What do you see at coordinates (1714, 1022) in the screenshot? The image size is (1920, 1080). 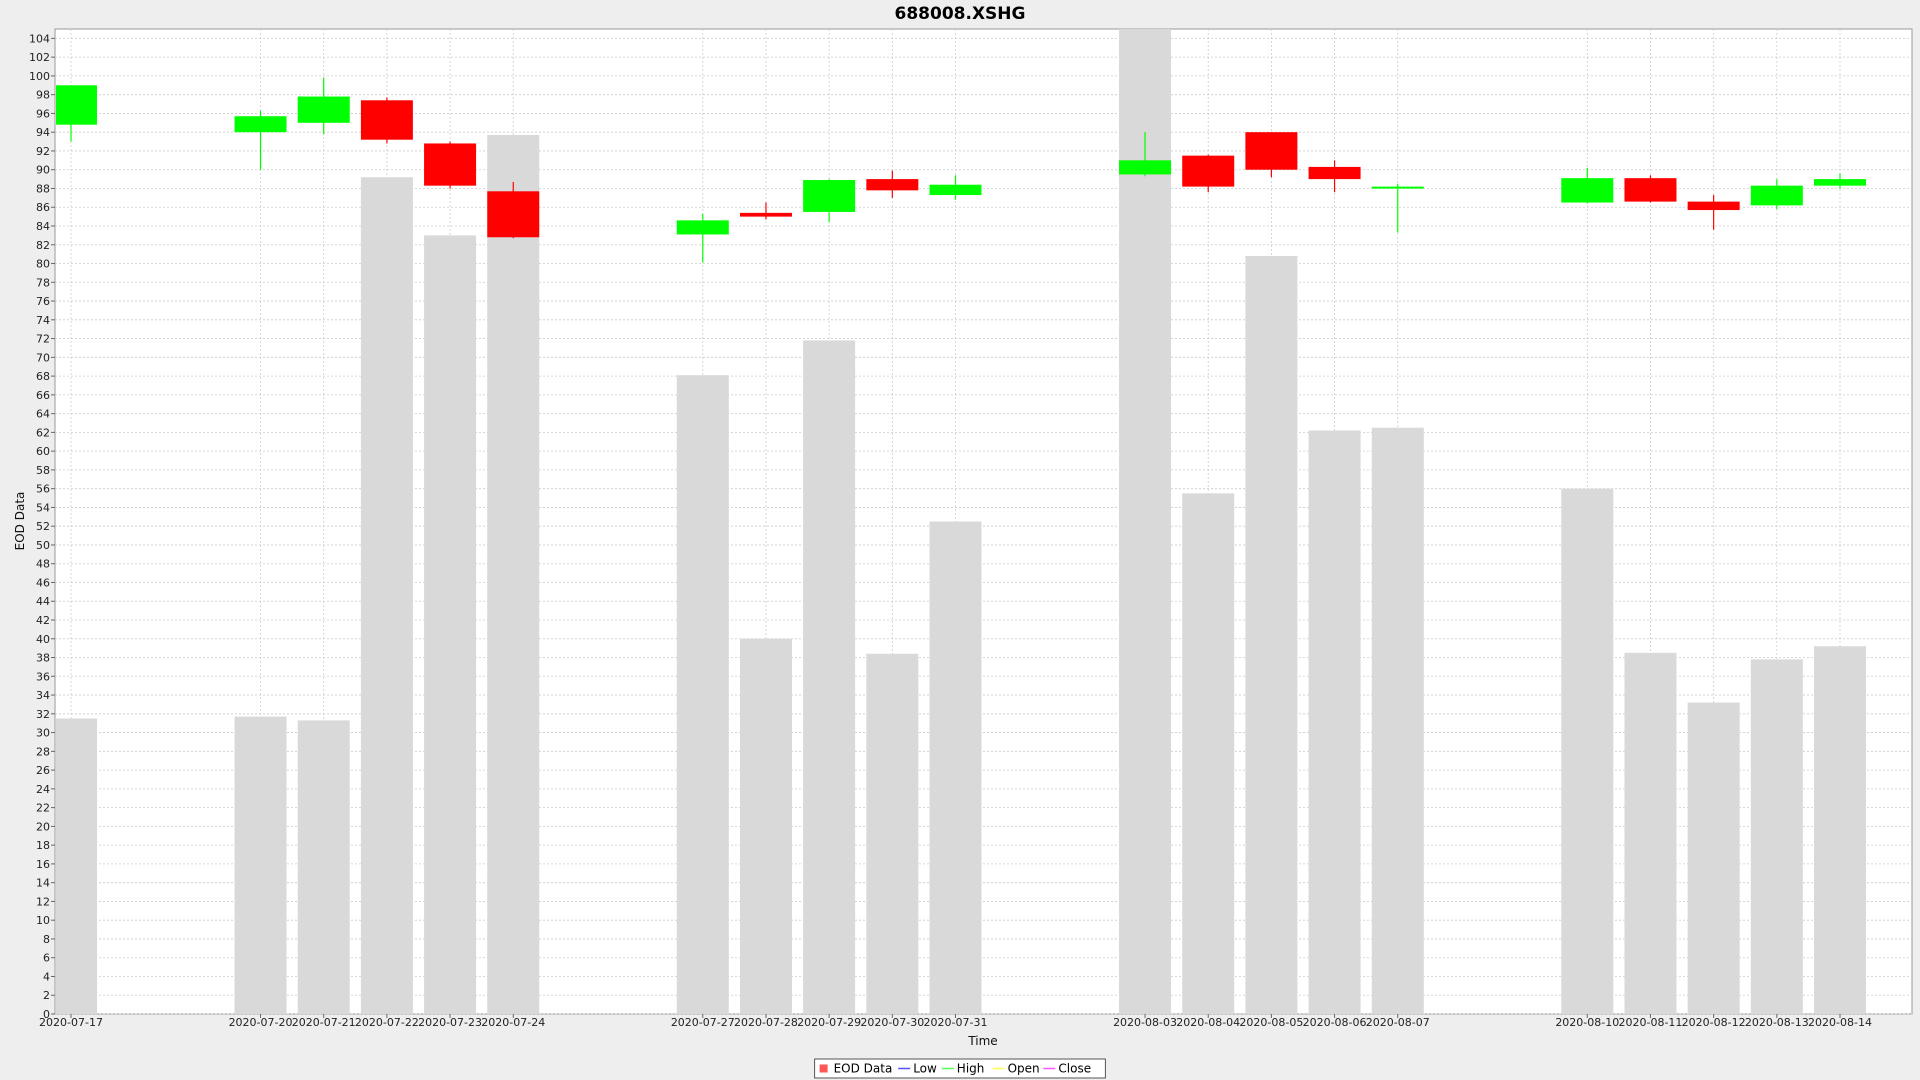 I see `x-tick-label: 2020-08-12` at bounding box center [1714, 1022].